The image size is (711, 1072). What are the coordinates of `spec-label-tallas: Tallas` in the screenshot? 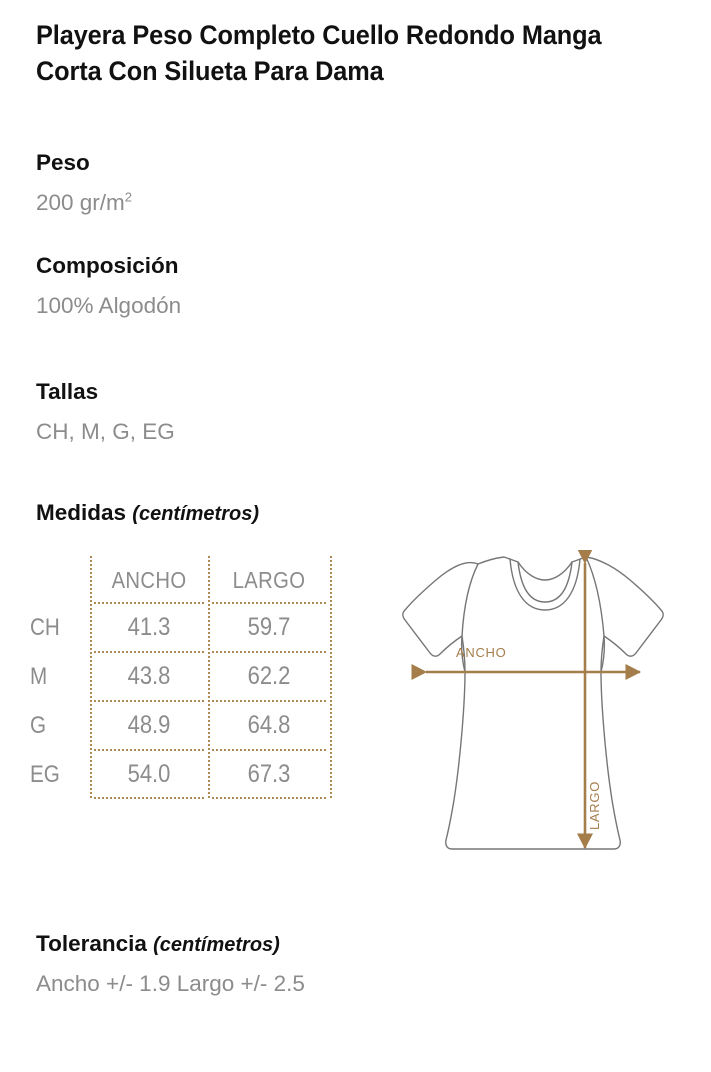 It's located at (67, 391).